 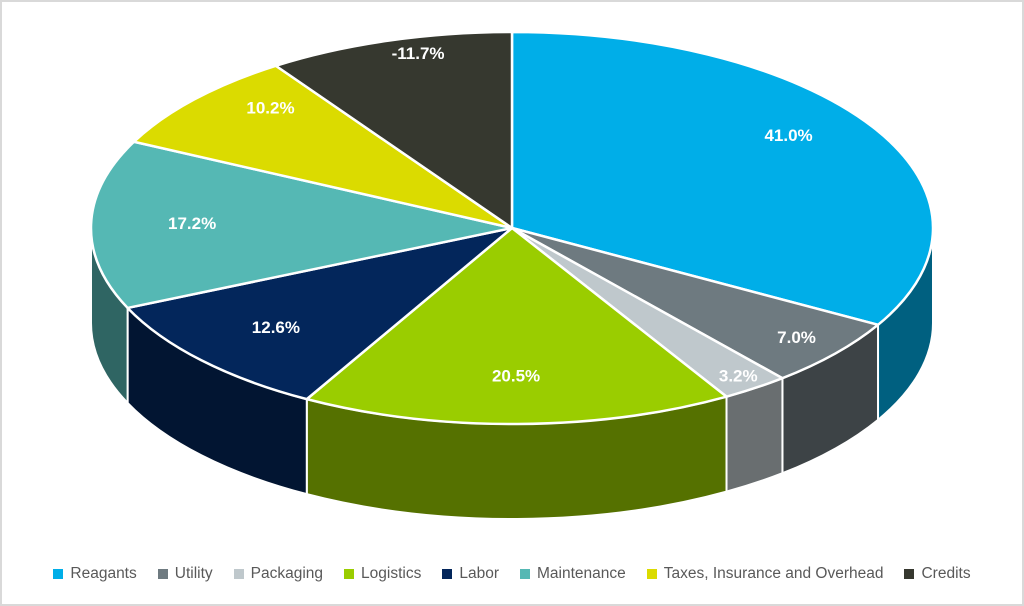 What do you see at coordinates (479, 574) in the screenshot?
I see `legend-label: Labor` at bounding box center [479, 574].